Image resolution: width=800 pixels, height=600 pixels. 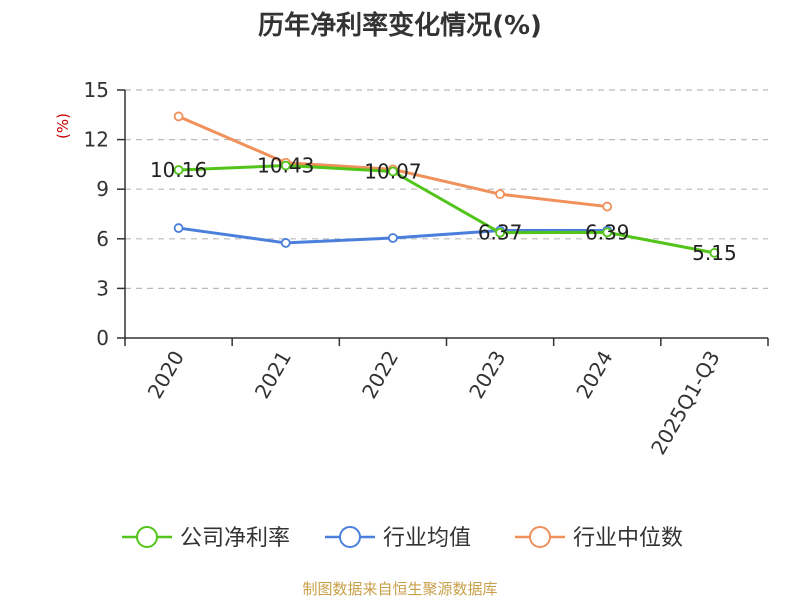 What do you see at coordinates (63, 126) in the screenshot?
I see `y-axis-label: (%)` at bounding box center [63, 126].